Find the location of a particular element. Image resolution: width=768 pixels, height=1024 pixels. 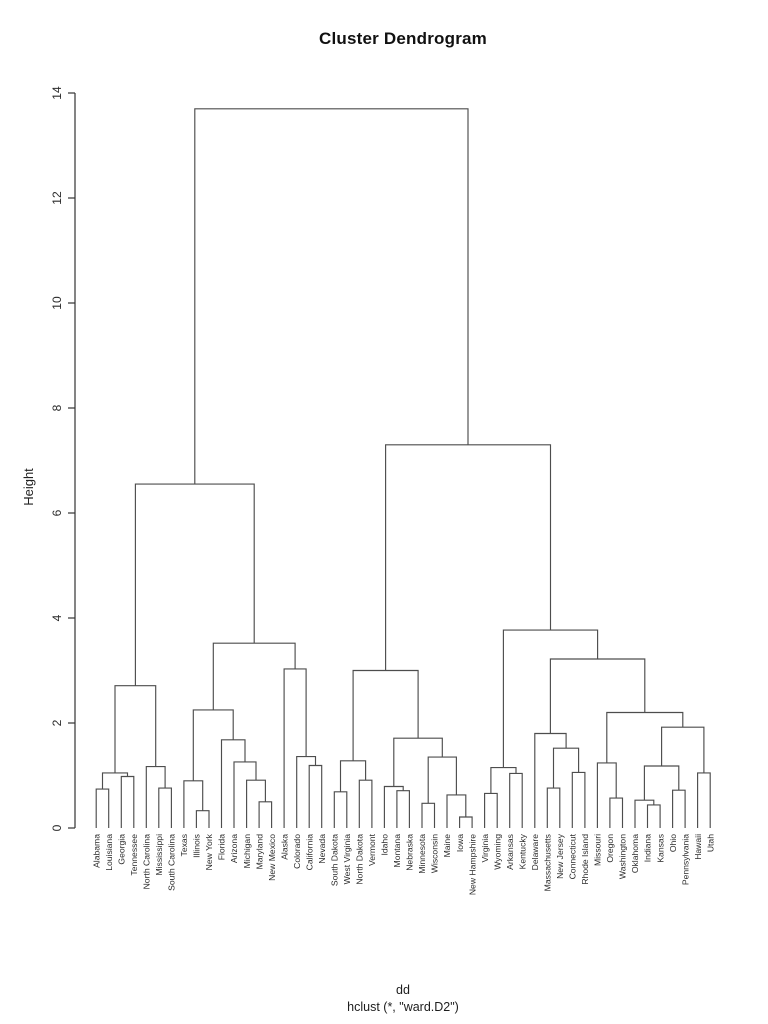

leaf-label: Idaho is located at coordinates (385, 845).